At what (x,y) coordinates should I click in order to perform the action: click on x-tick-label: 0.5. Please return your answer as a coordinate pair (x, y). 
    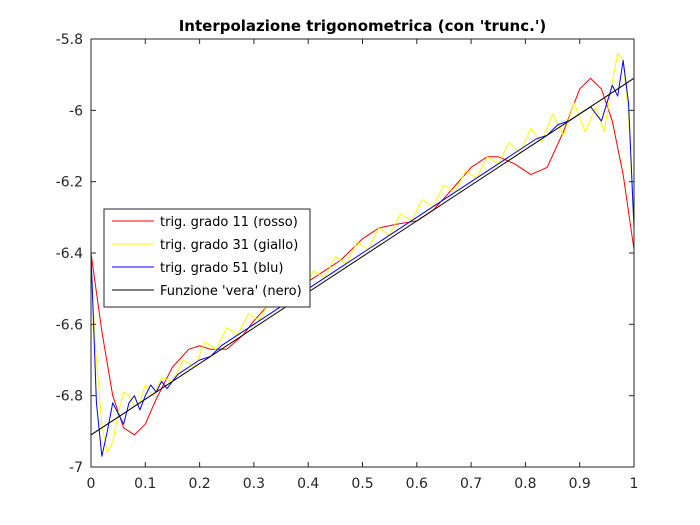
    Looking at the image, I should click on (362, 484).